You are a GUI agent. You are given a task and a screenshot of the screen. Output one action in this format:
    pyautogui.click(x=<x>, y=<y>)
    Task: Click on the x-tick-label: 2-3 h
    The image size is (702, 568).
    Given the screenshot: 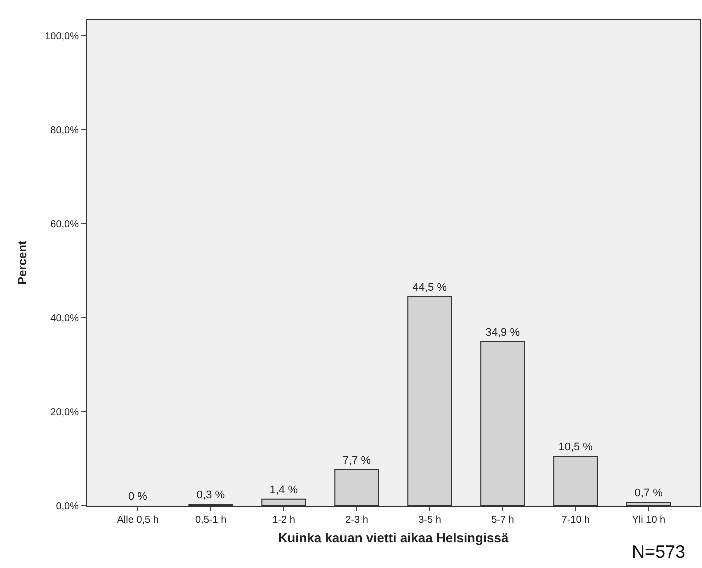 What is the action you would take?
    pyautogui.click(x=357, y=520)
    